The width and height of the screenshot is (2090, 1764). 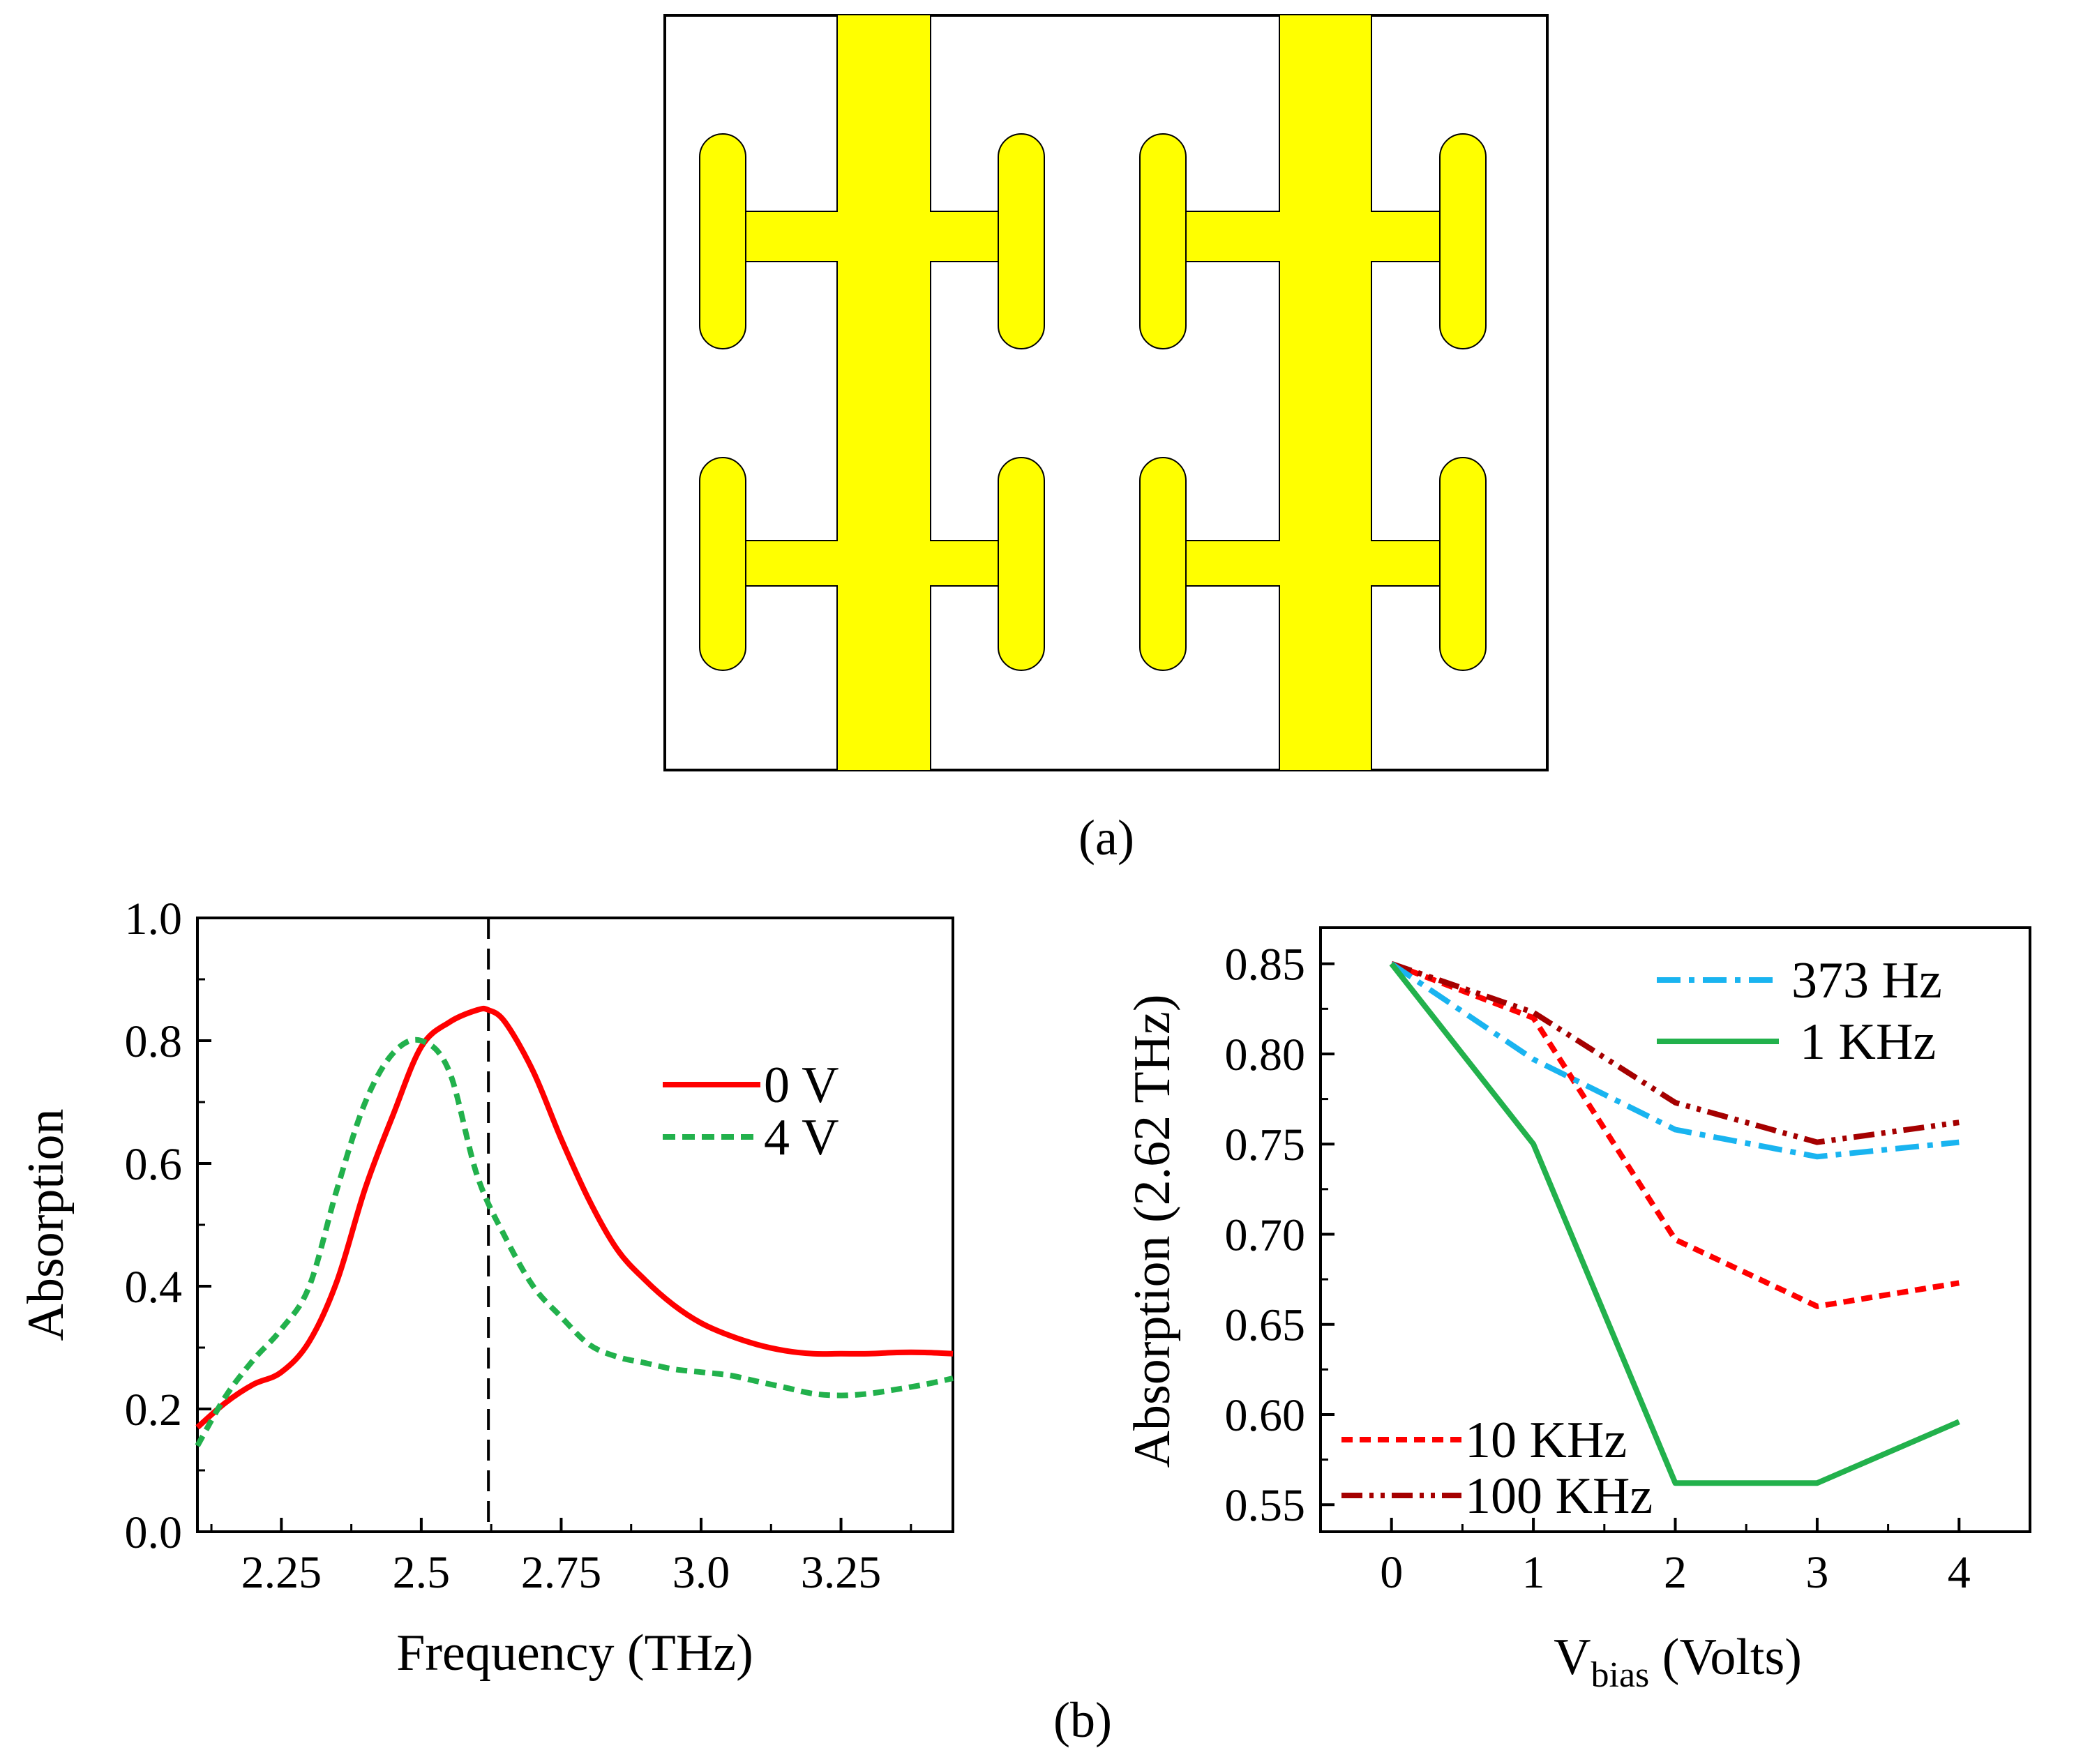 I want to click on series-line-10khz, so click(x=1675, y=1134).